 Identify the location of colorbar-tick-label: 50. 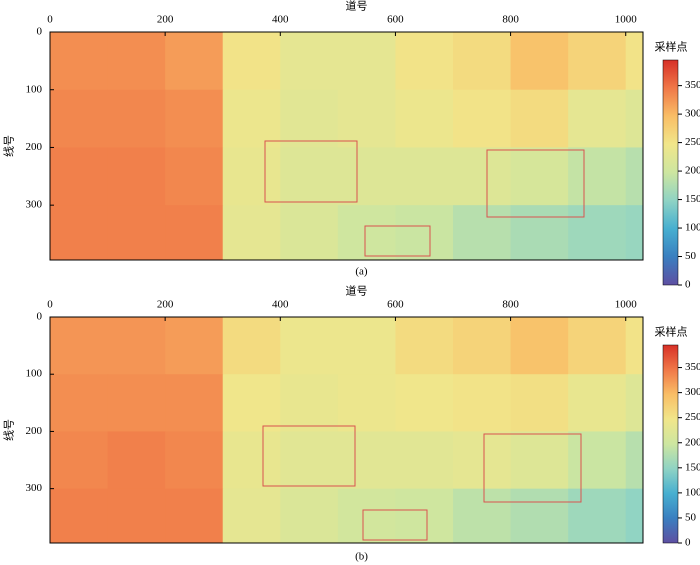
(691, 517).